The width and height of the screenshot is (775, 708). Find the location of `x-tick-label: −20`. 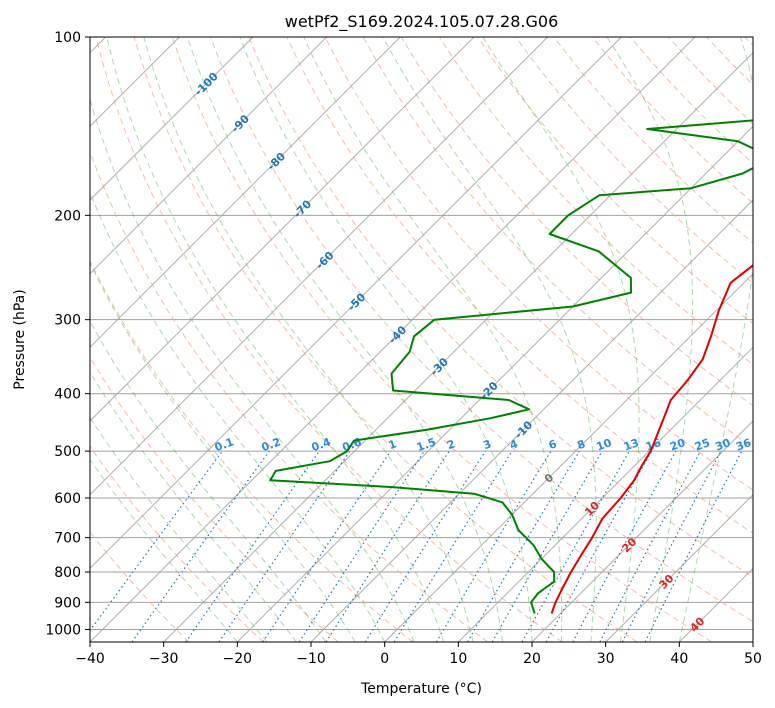

x-tick-label: −20 is located at coordinates (238, 659).